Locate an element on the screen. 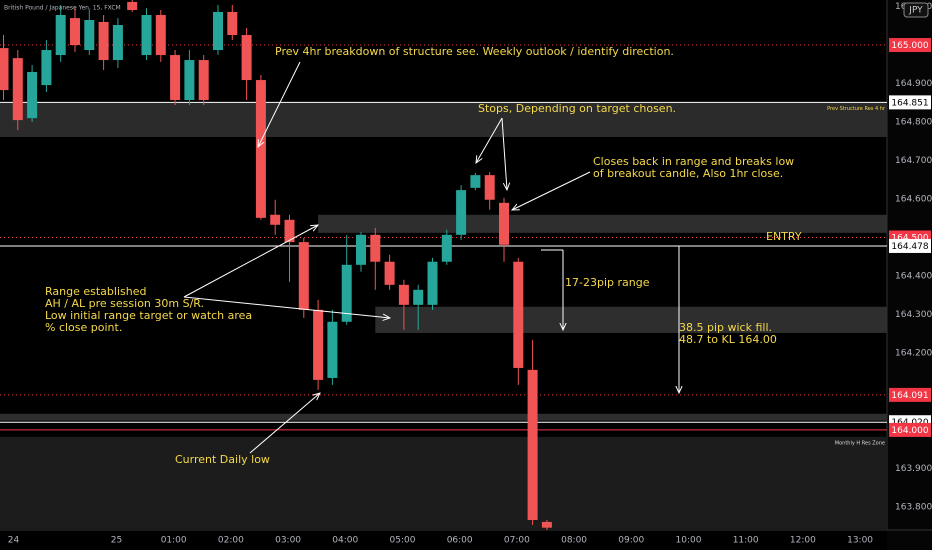 The height and width of the screenshot is (550, 932). x-tick-label: 13:00 is located at coordinates (860, 541).